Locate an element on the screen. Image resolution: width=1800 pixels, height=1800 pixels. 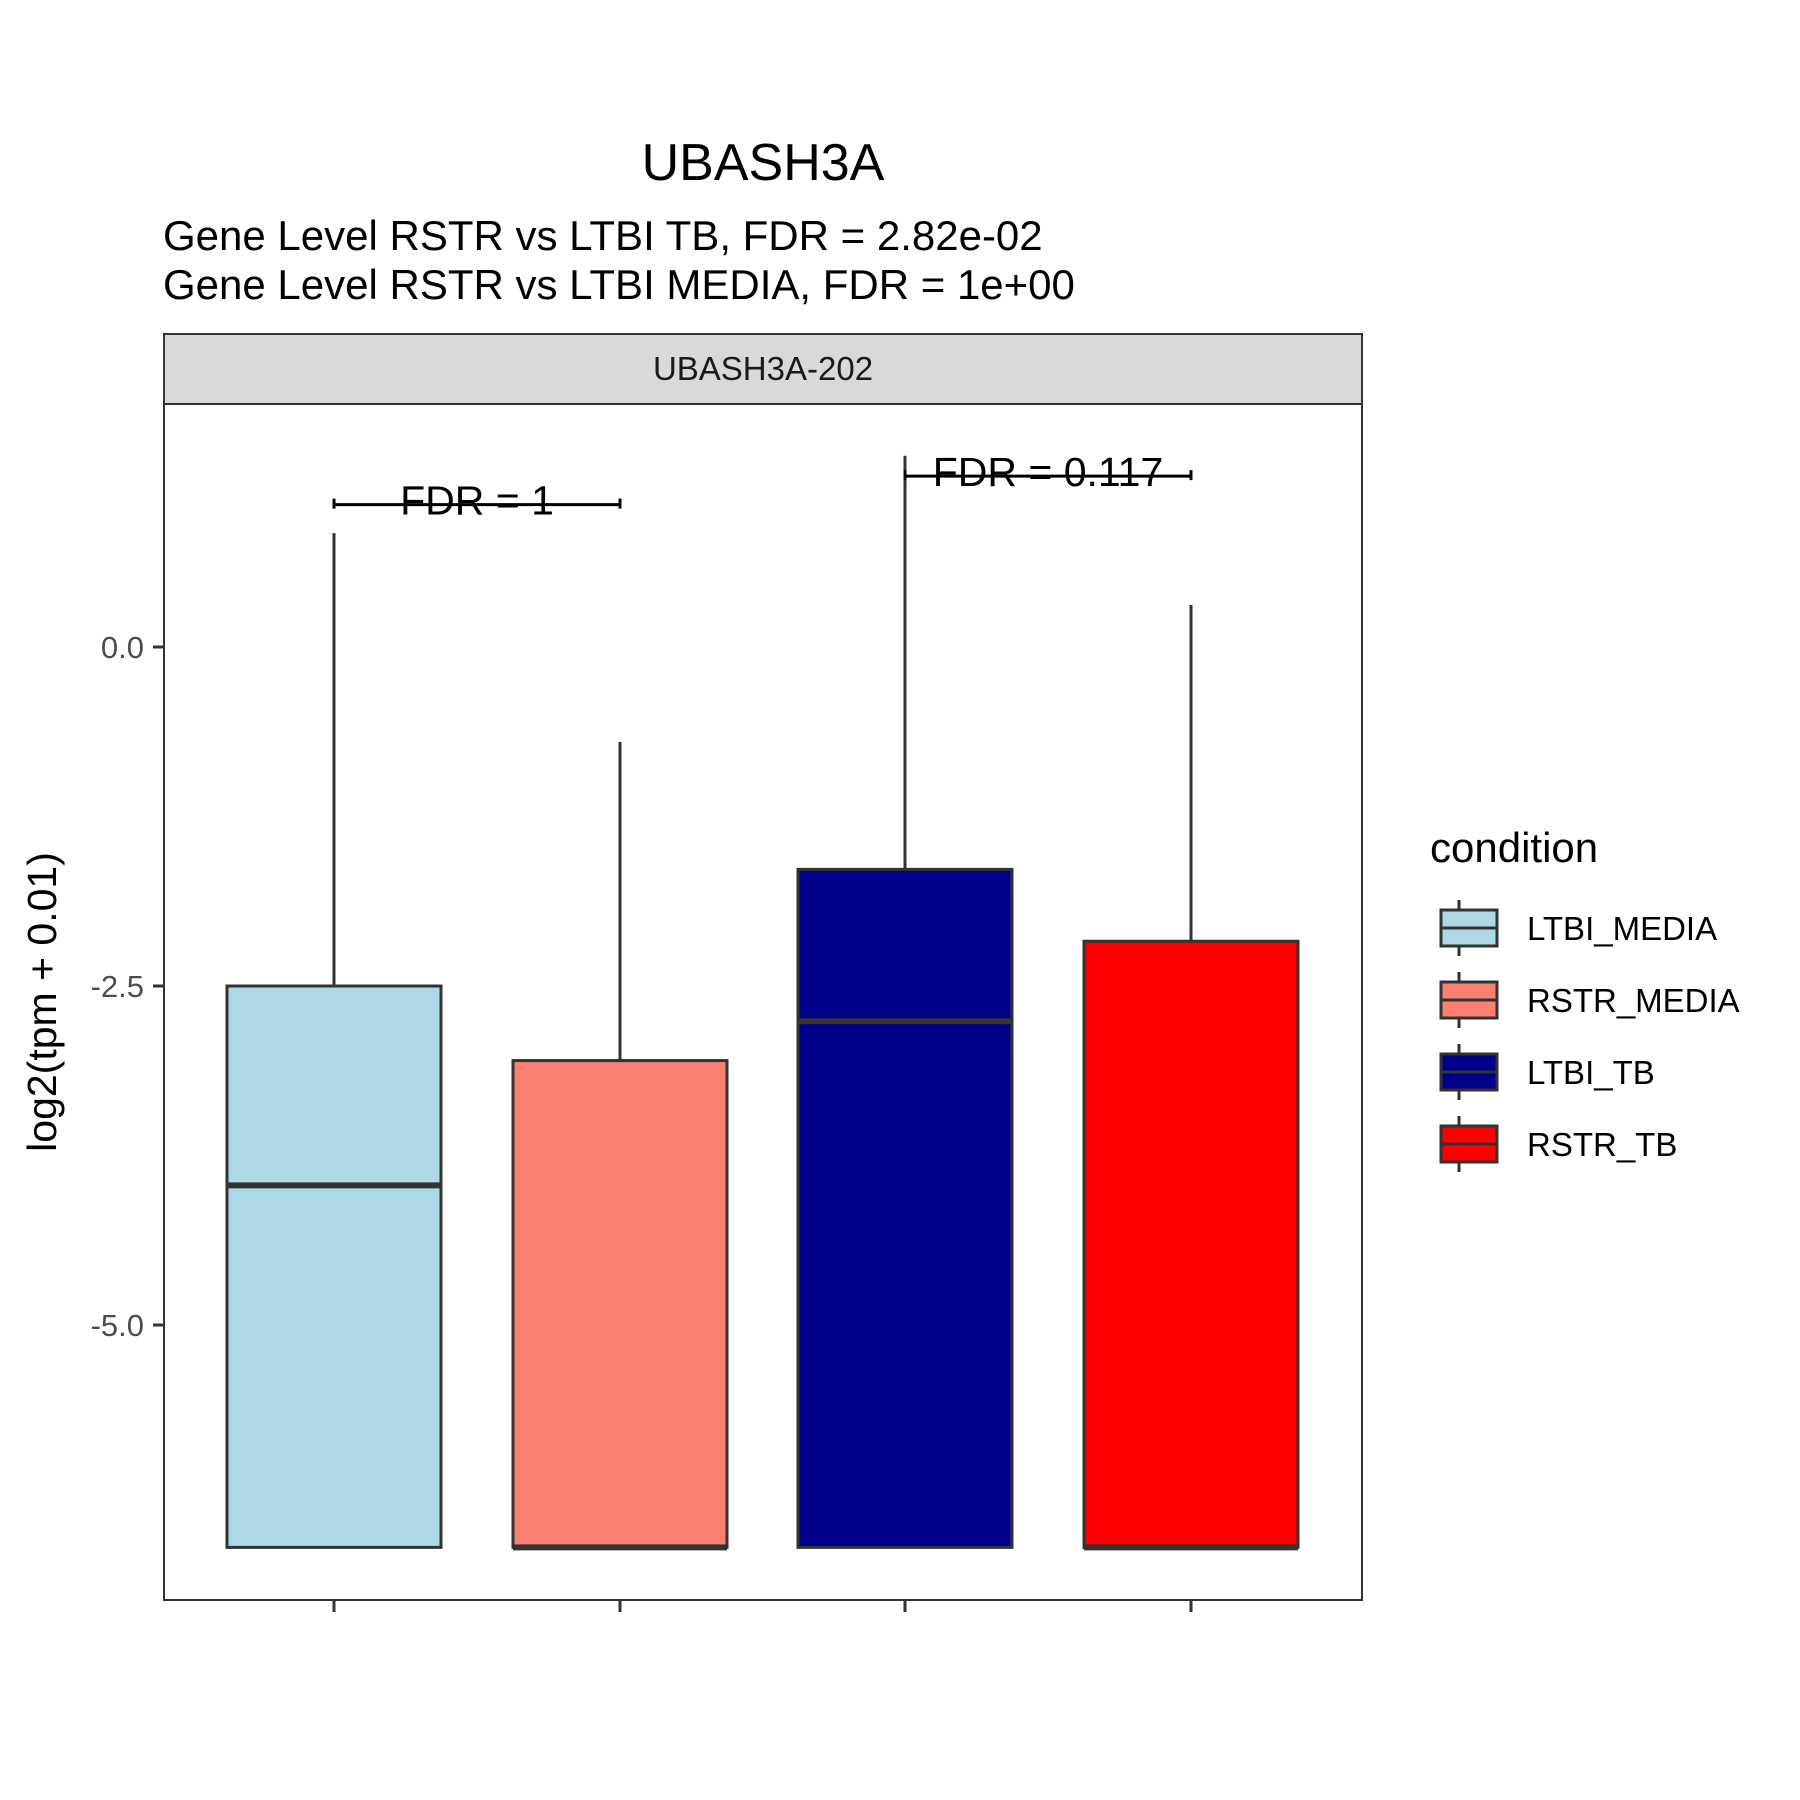
y-tick-label: -2.5 is located at coordinates (117, 986).